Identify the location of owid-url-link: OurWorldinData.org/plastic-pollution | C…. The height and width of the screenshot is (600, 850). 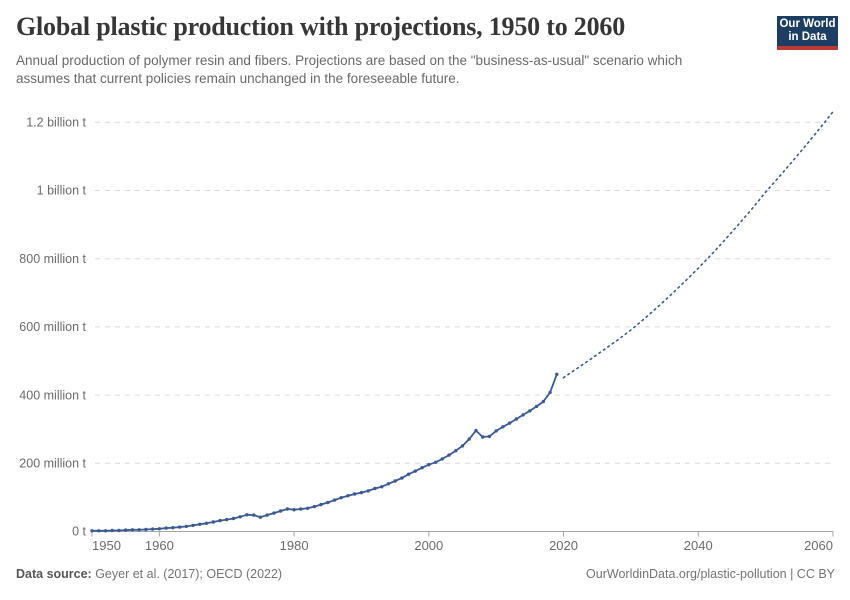
(710, 574).